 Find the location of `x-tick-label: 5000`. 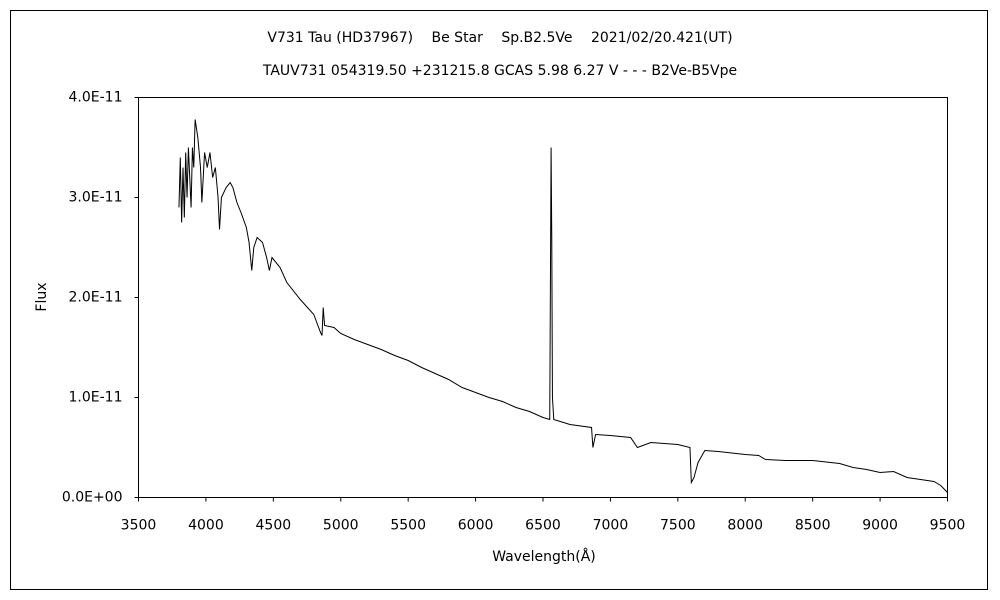

x-tick-label: 5000 is located at coordinates (341, 526).